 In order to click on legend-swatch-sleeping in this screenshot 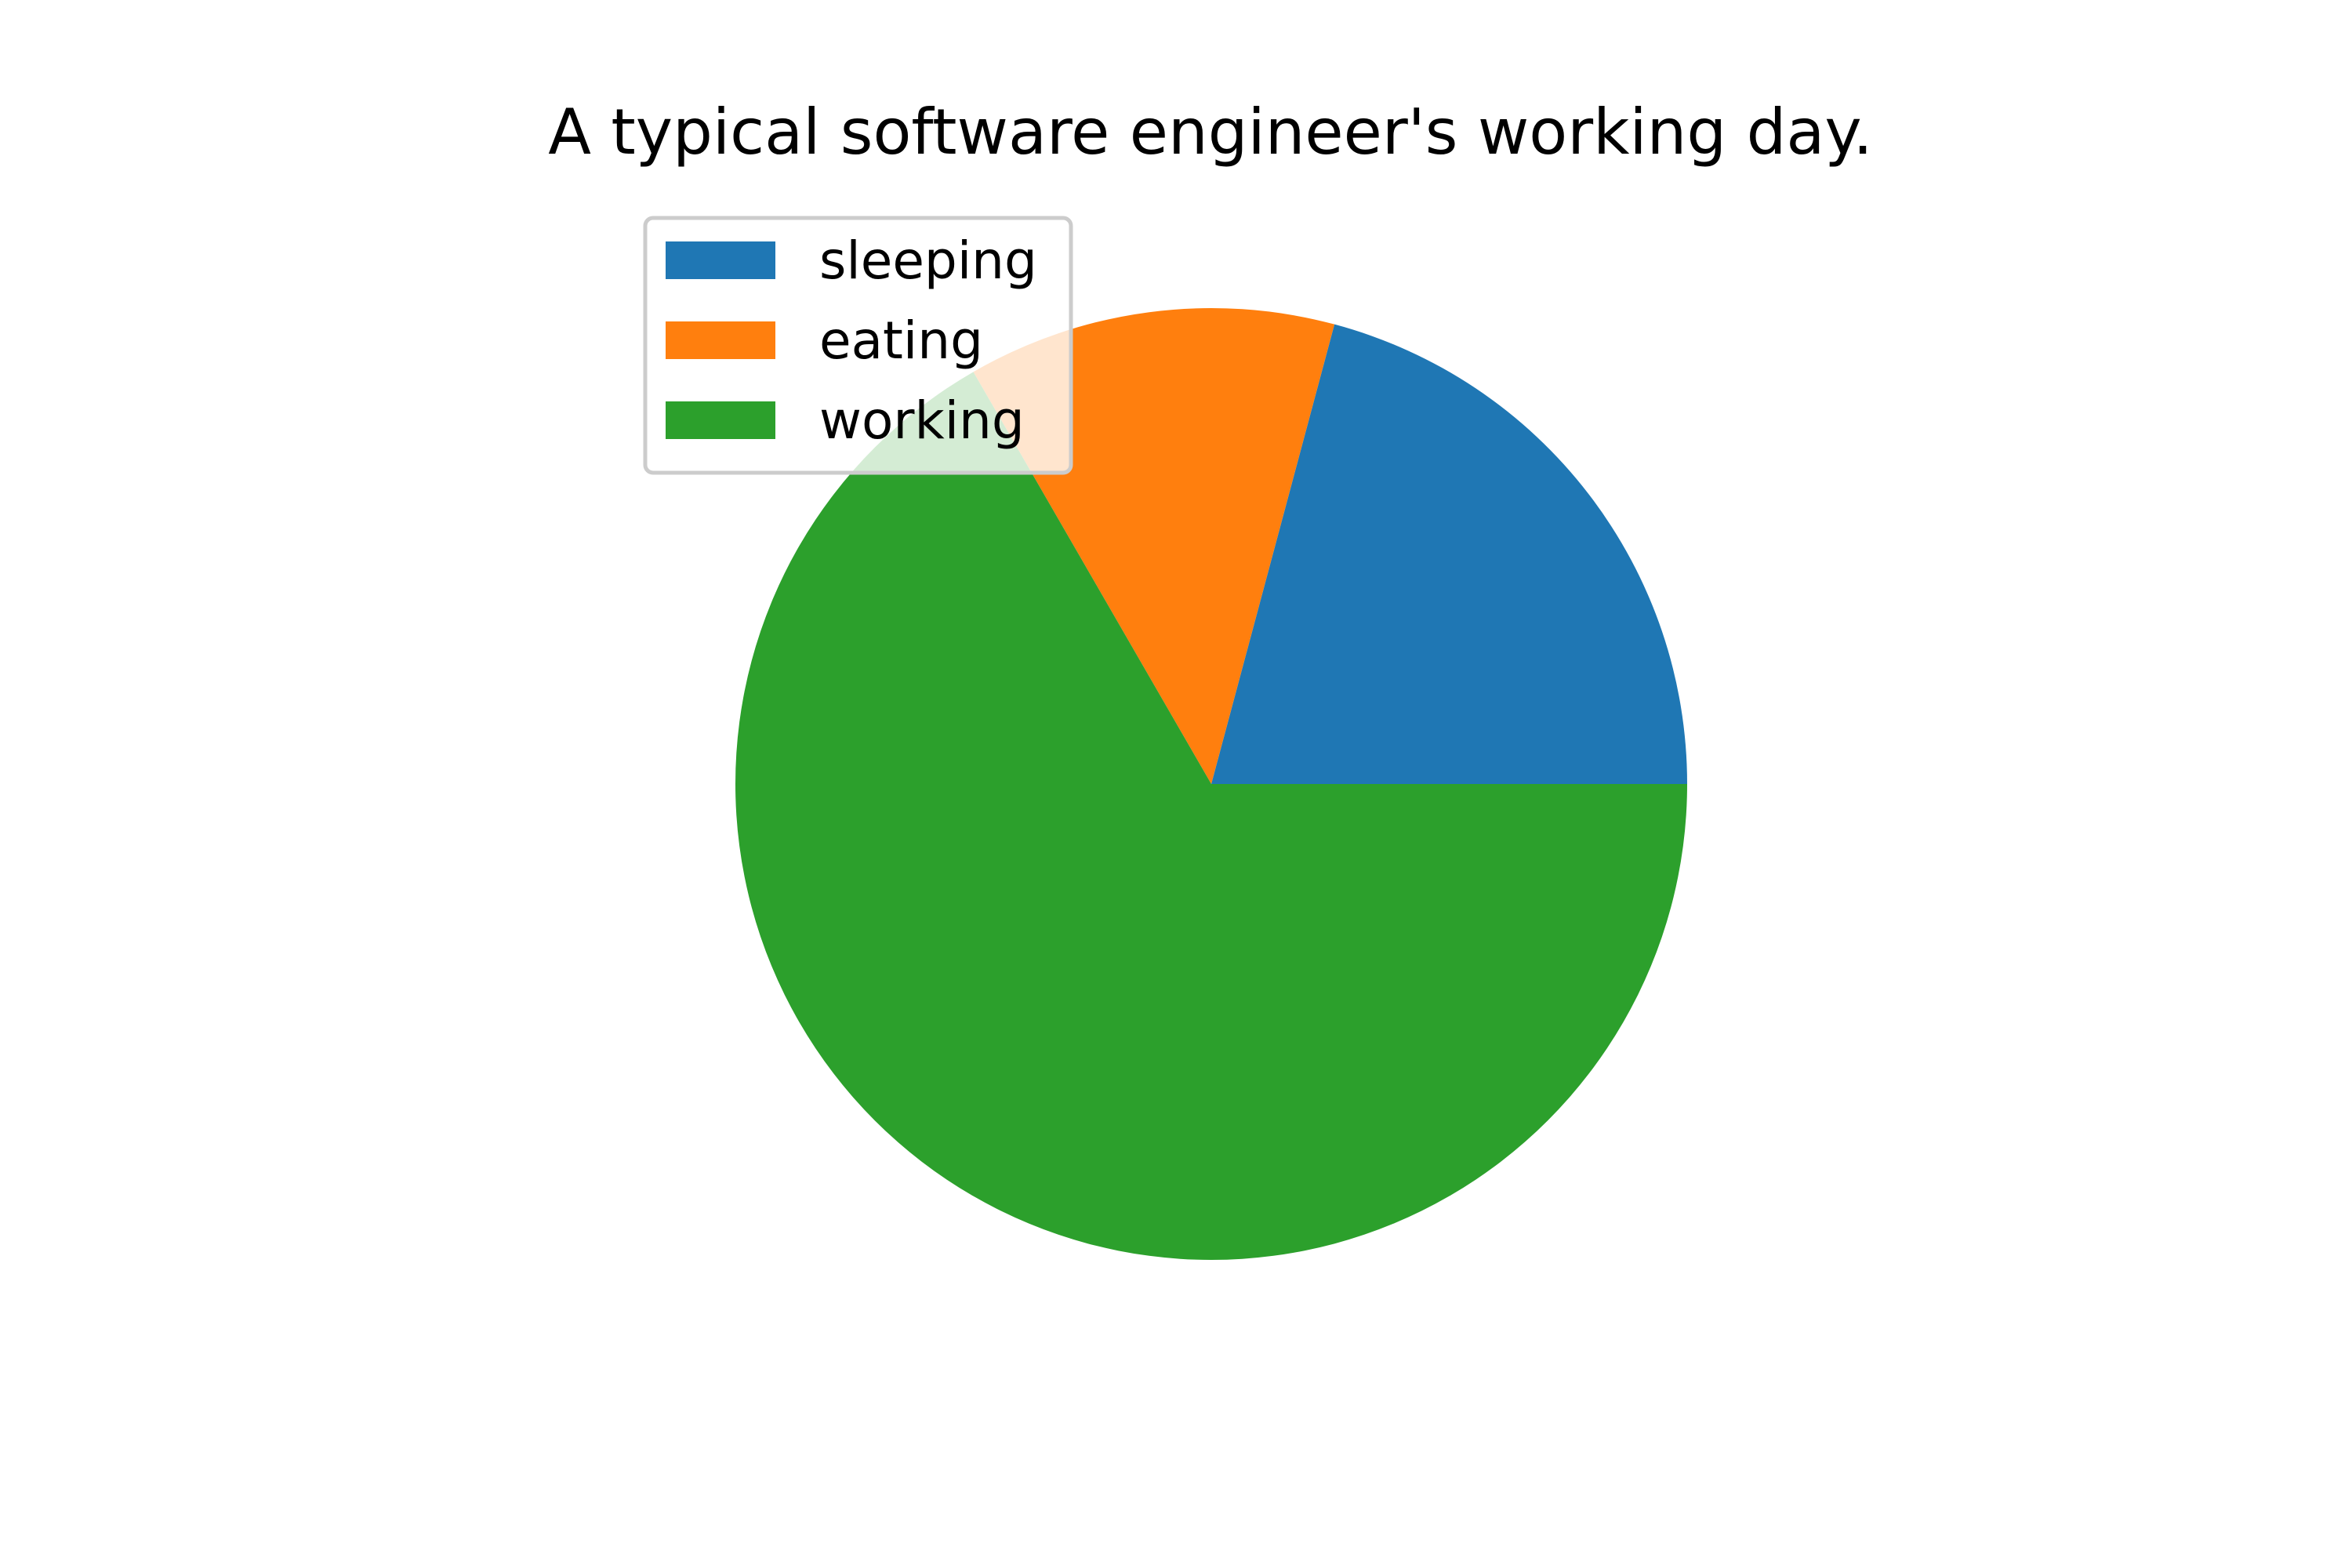, I will do `click(720, 260)`.